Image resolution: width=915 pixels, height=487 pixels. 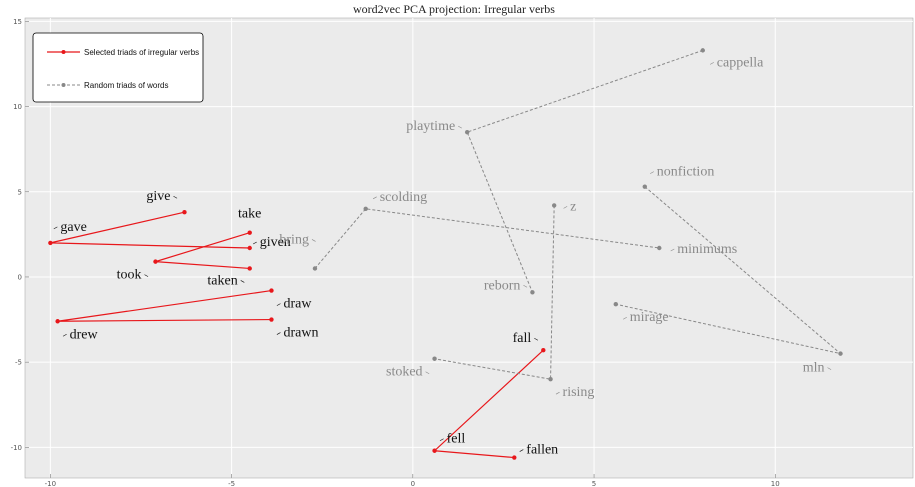 What do you see at coordinates (434, 358) in the screenshot?
I see `point-stoked` at bounding box center [434, 358].